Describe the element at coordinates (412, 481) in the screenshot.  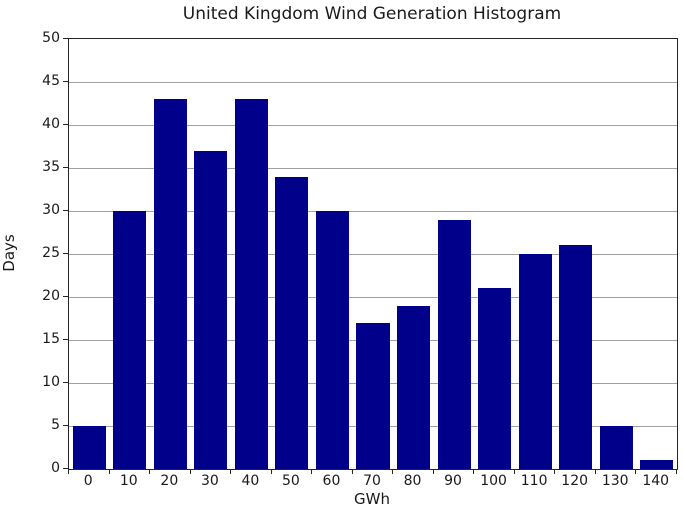
I see `x-tick-label-80: 80` at that location.